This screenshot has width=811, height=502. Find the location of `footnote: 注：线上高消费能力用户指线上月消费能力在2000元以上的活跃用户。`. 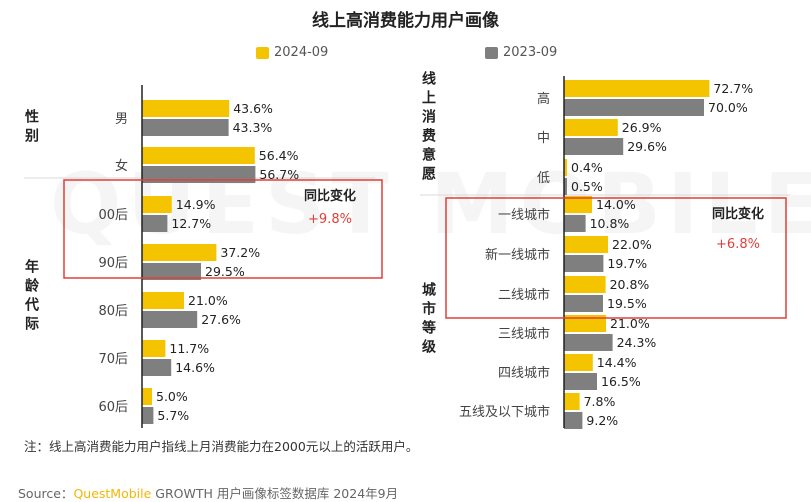

footnote: 注：线上高消费能力用户指线上月消费能力在2000元以上的活跃用户。 is located at coordinates (221, 446).